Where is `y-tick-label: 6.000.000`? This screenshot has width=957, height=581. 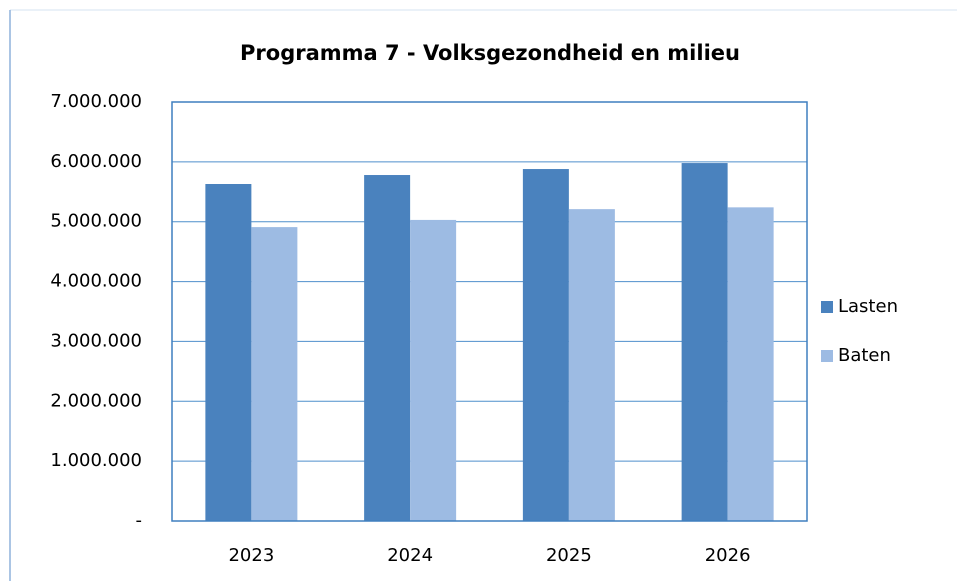 y-tick-label: 6.000.000 is located at coordinates (96, 161).